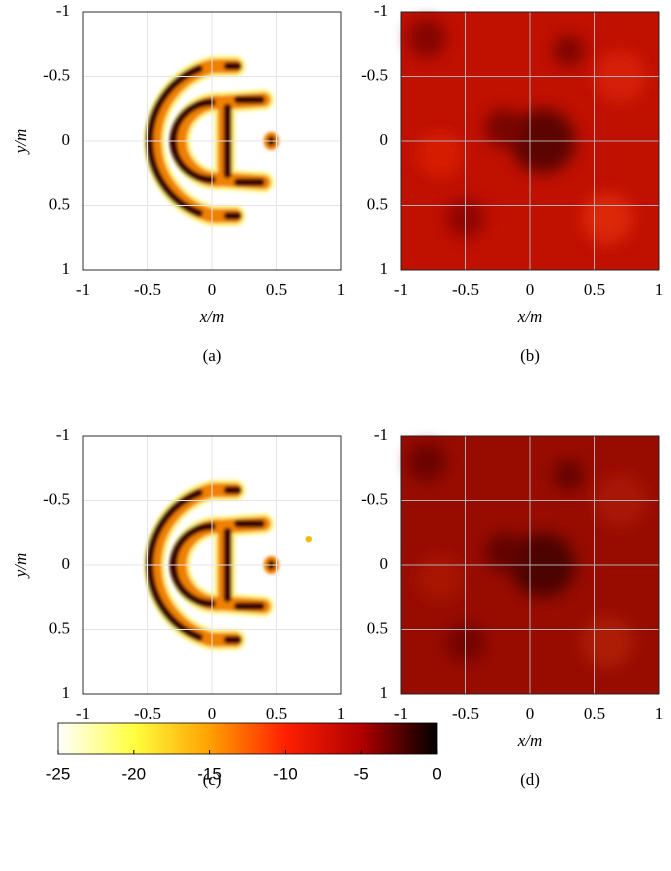  Describe the element at coordinates (134, 773) in the screenshot. I see `colorbar-tick-label: -20` at that location.